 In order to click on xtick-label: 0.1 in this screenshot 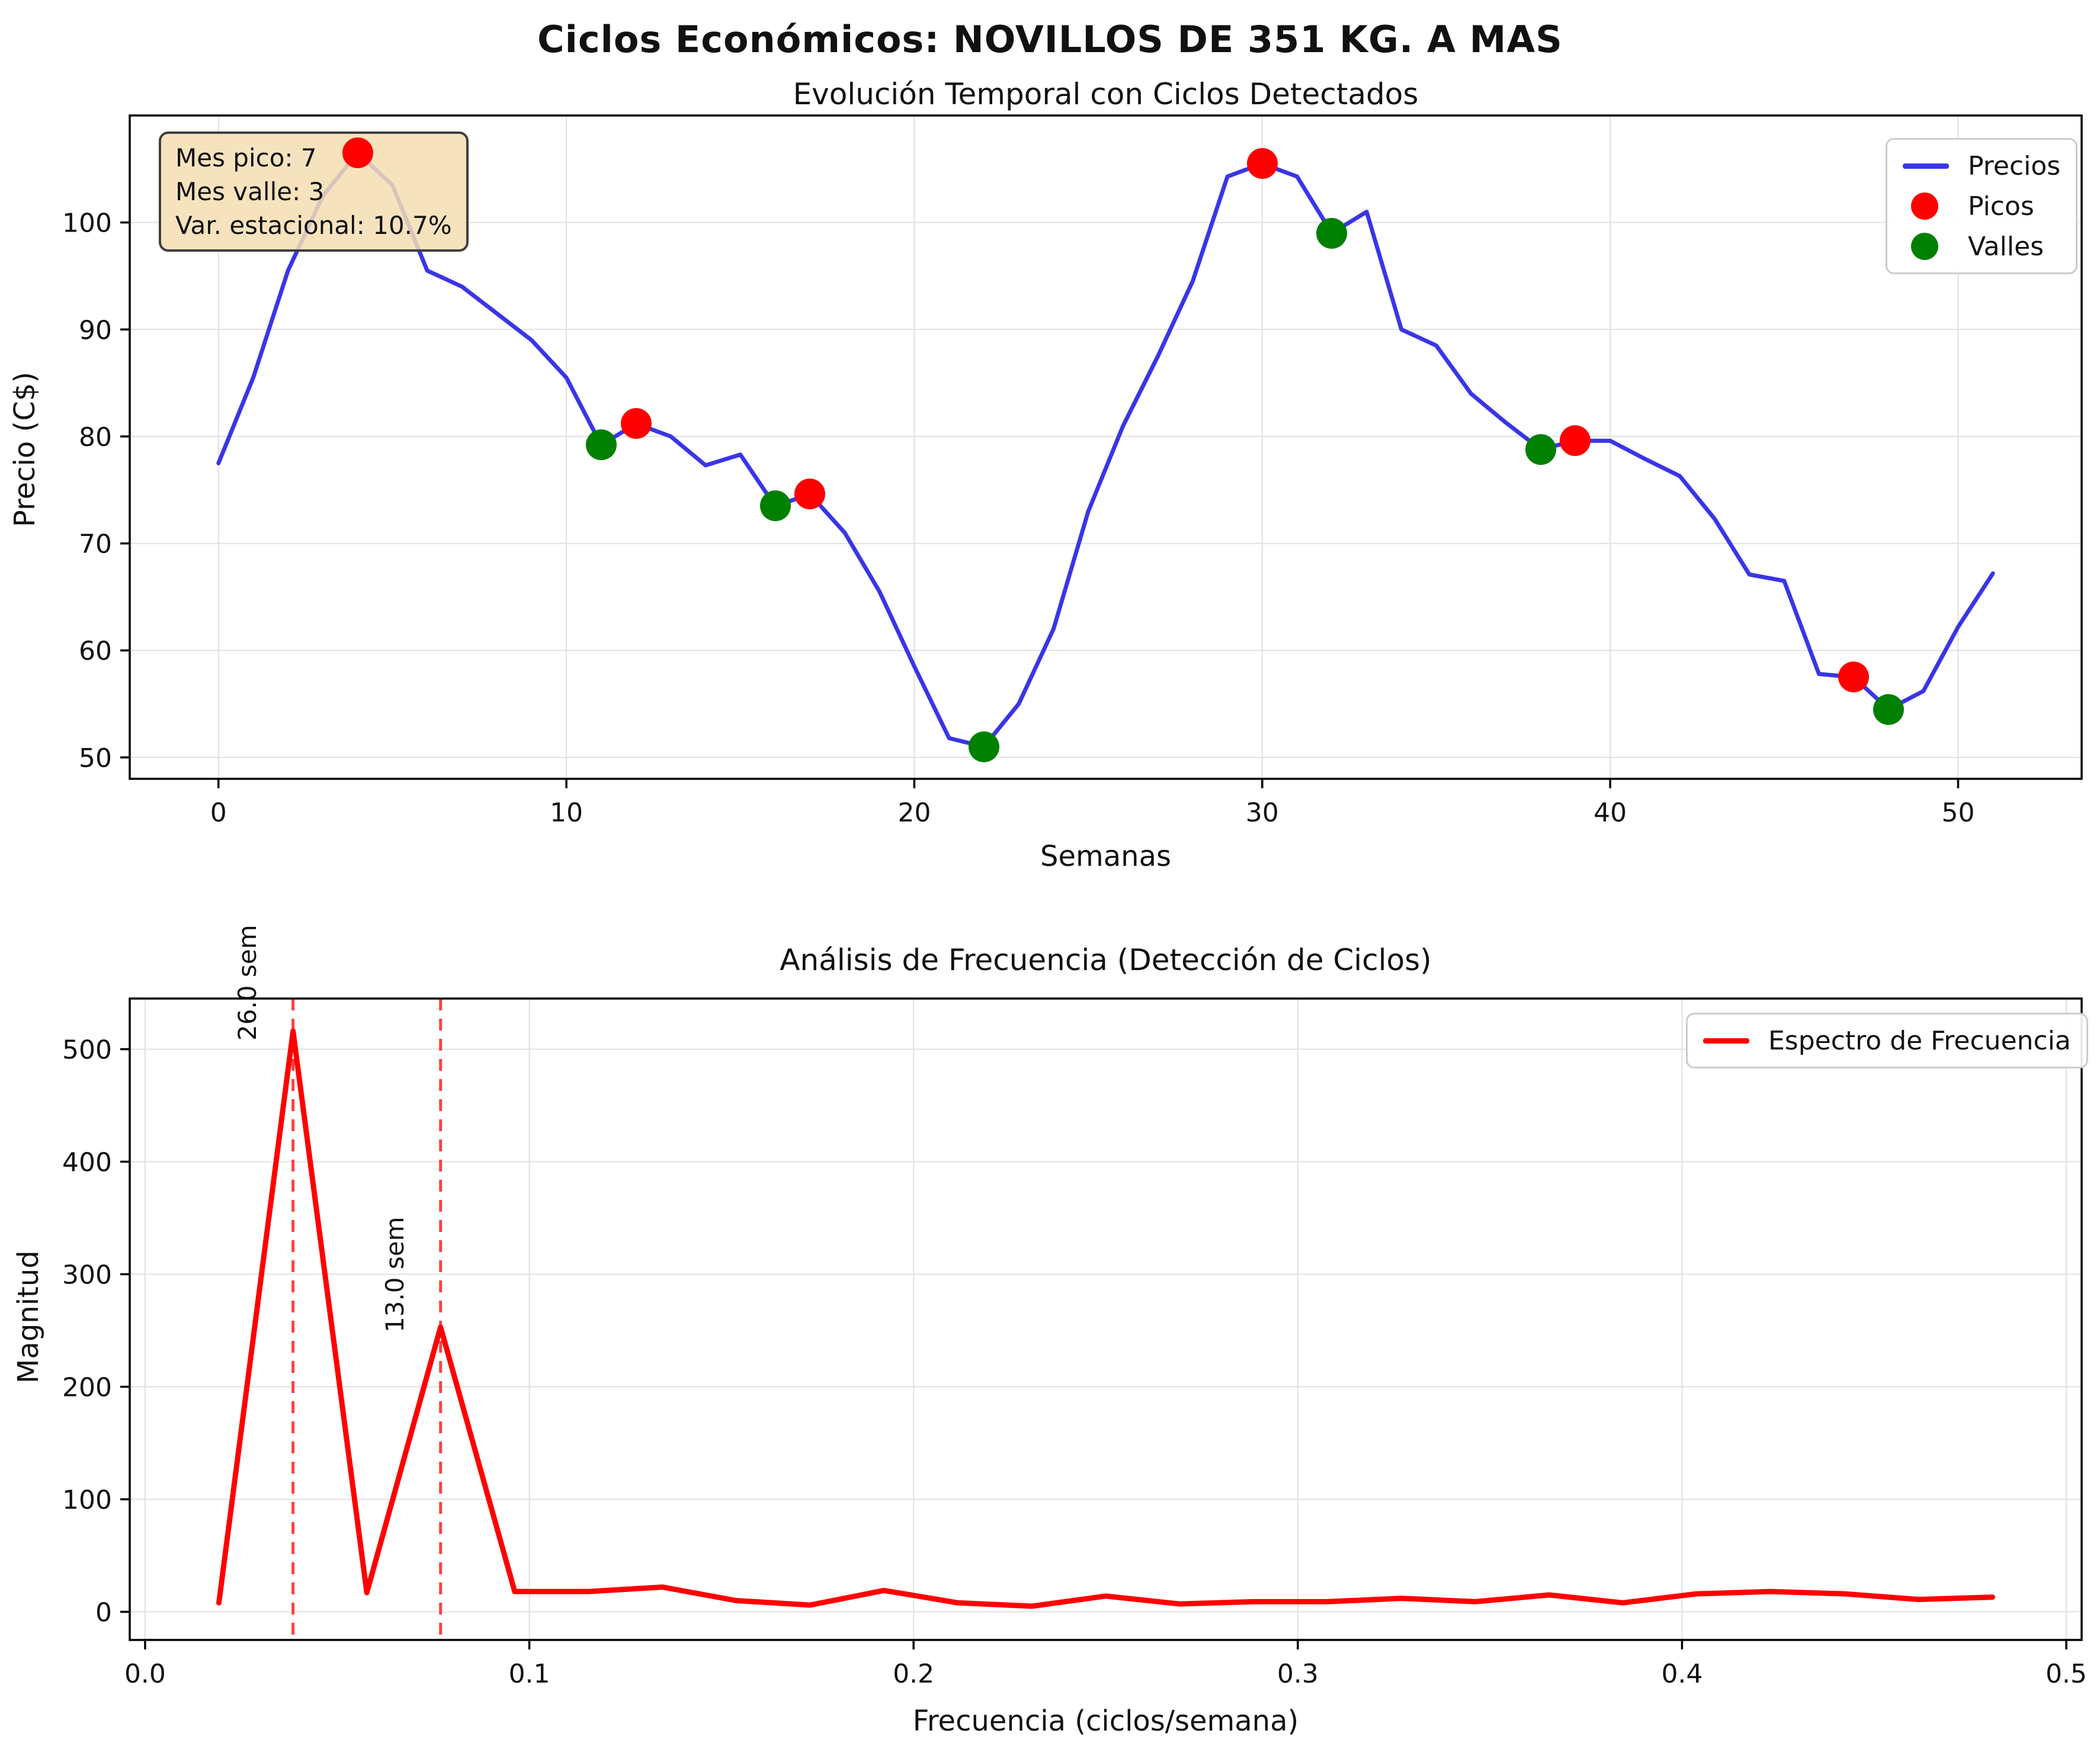, I will do `click(529, 1674)`.